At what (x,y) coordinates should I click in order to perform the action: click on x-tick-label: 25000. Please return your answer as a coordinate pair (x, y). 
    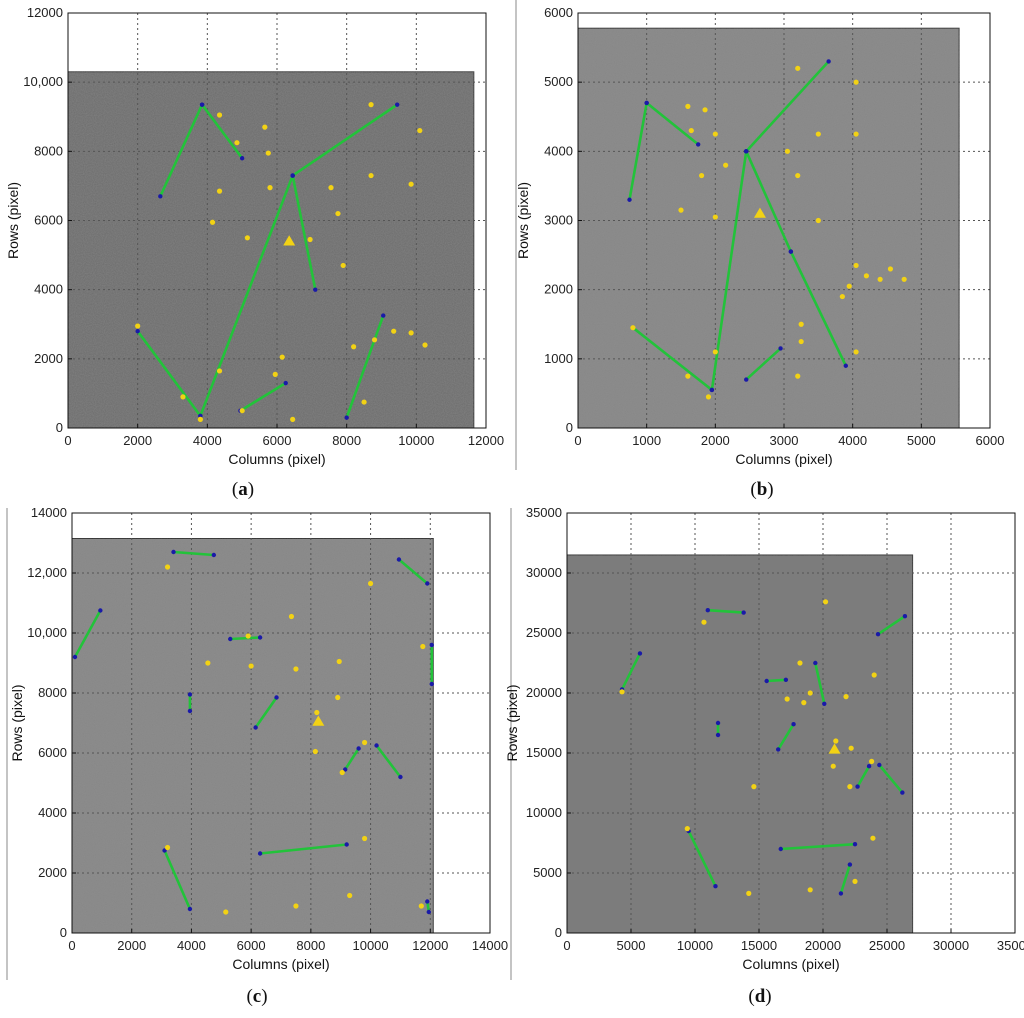
    Looking at the image, I should click on (887, 945).